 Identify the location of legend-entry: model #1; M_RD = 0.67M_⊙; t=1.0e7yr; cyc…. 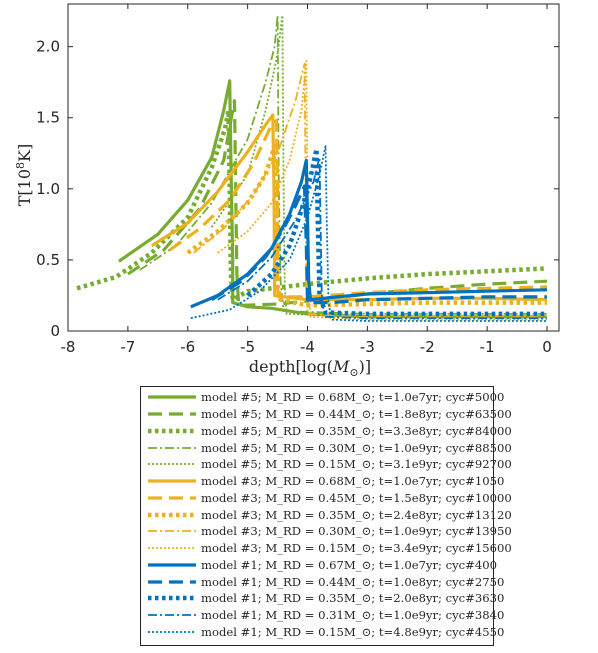
(322, 565).